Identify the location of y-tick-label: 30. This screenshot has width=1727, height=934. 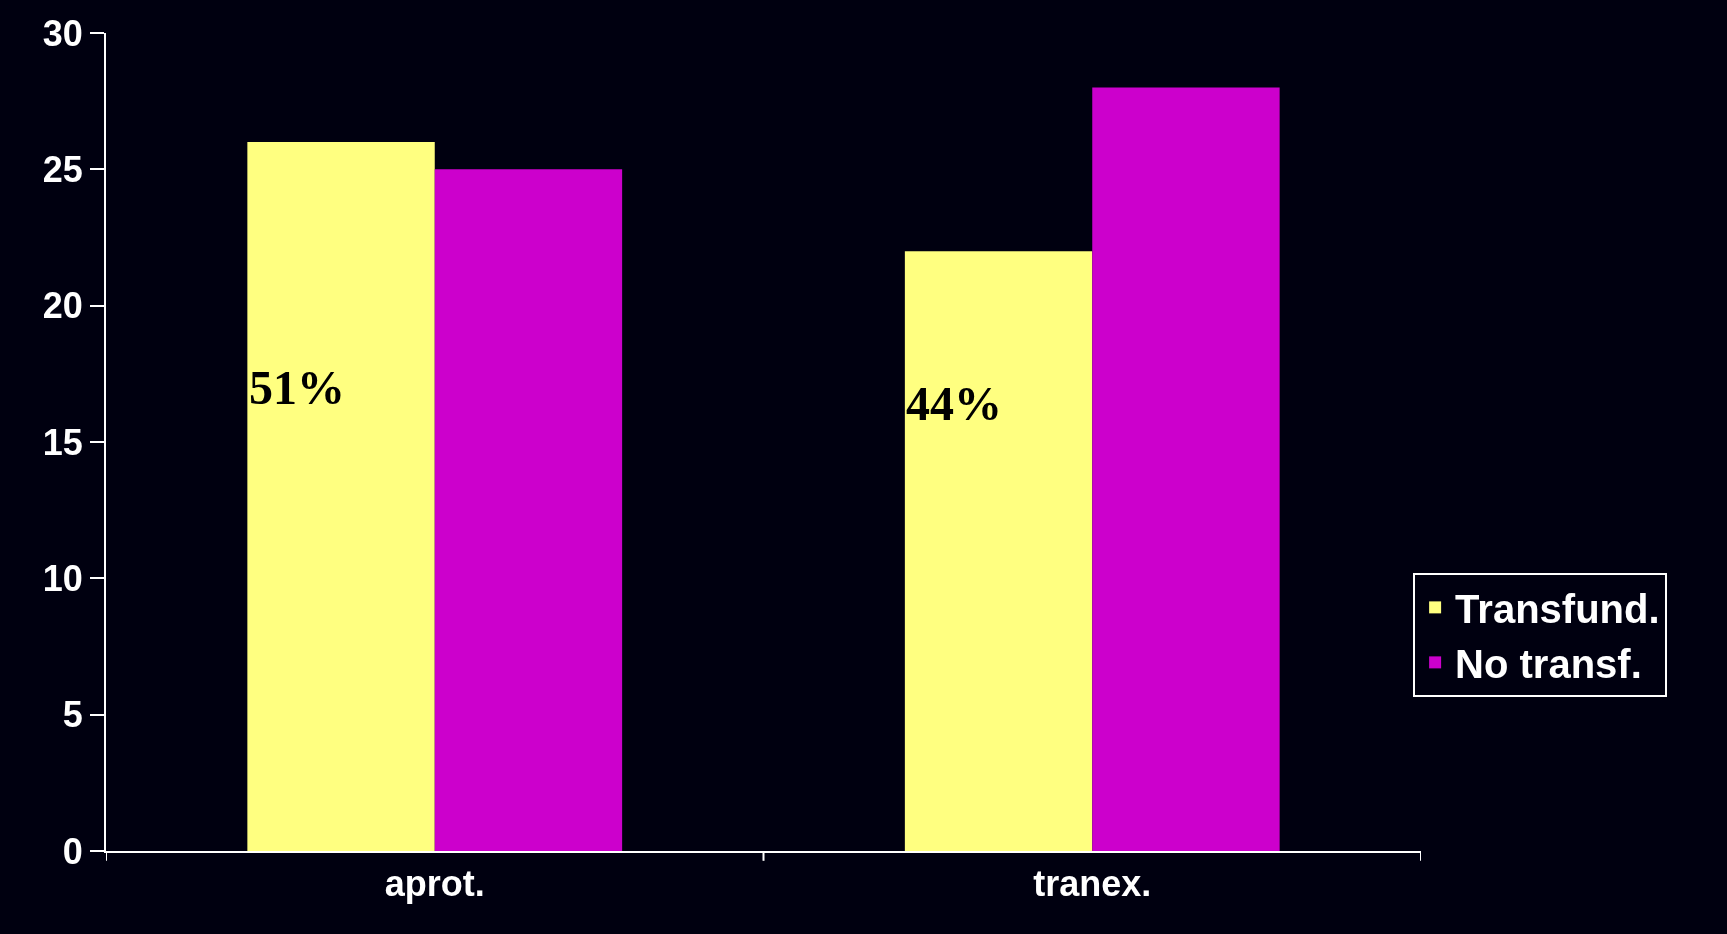
(62, 33).